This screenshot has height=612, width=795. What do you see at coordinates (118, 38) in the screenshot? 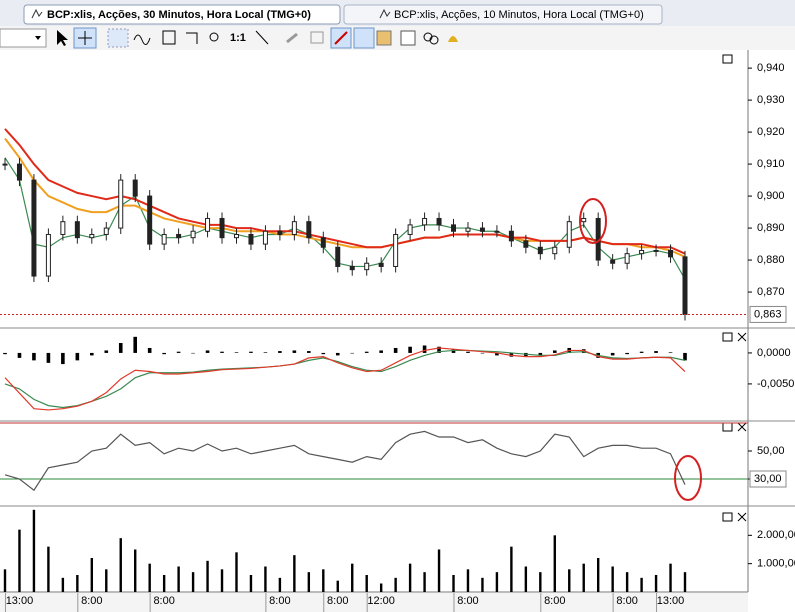
I see `grid-tool` at bounding box center [118, 38].